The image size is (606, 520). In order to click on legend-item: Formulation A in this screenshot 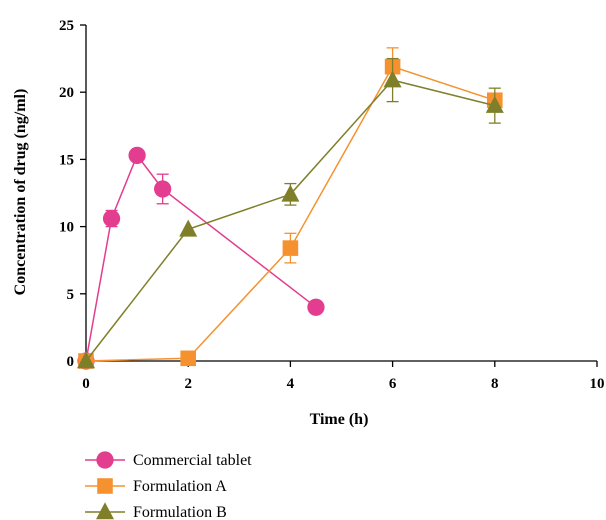, I will do `click(156, 486)`.